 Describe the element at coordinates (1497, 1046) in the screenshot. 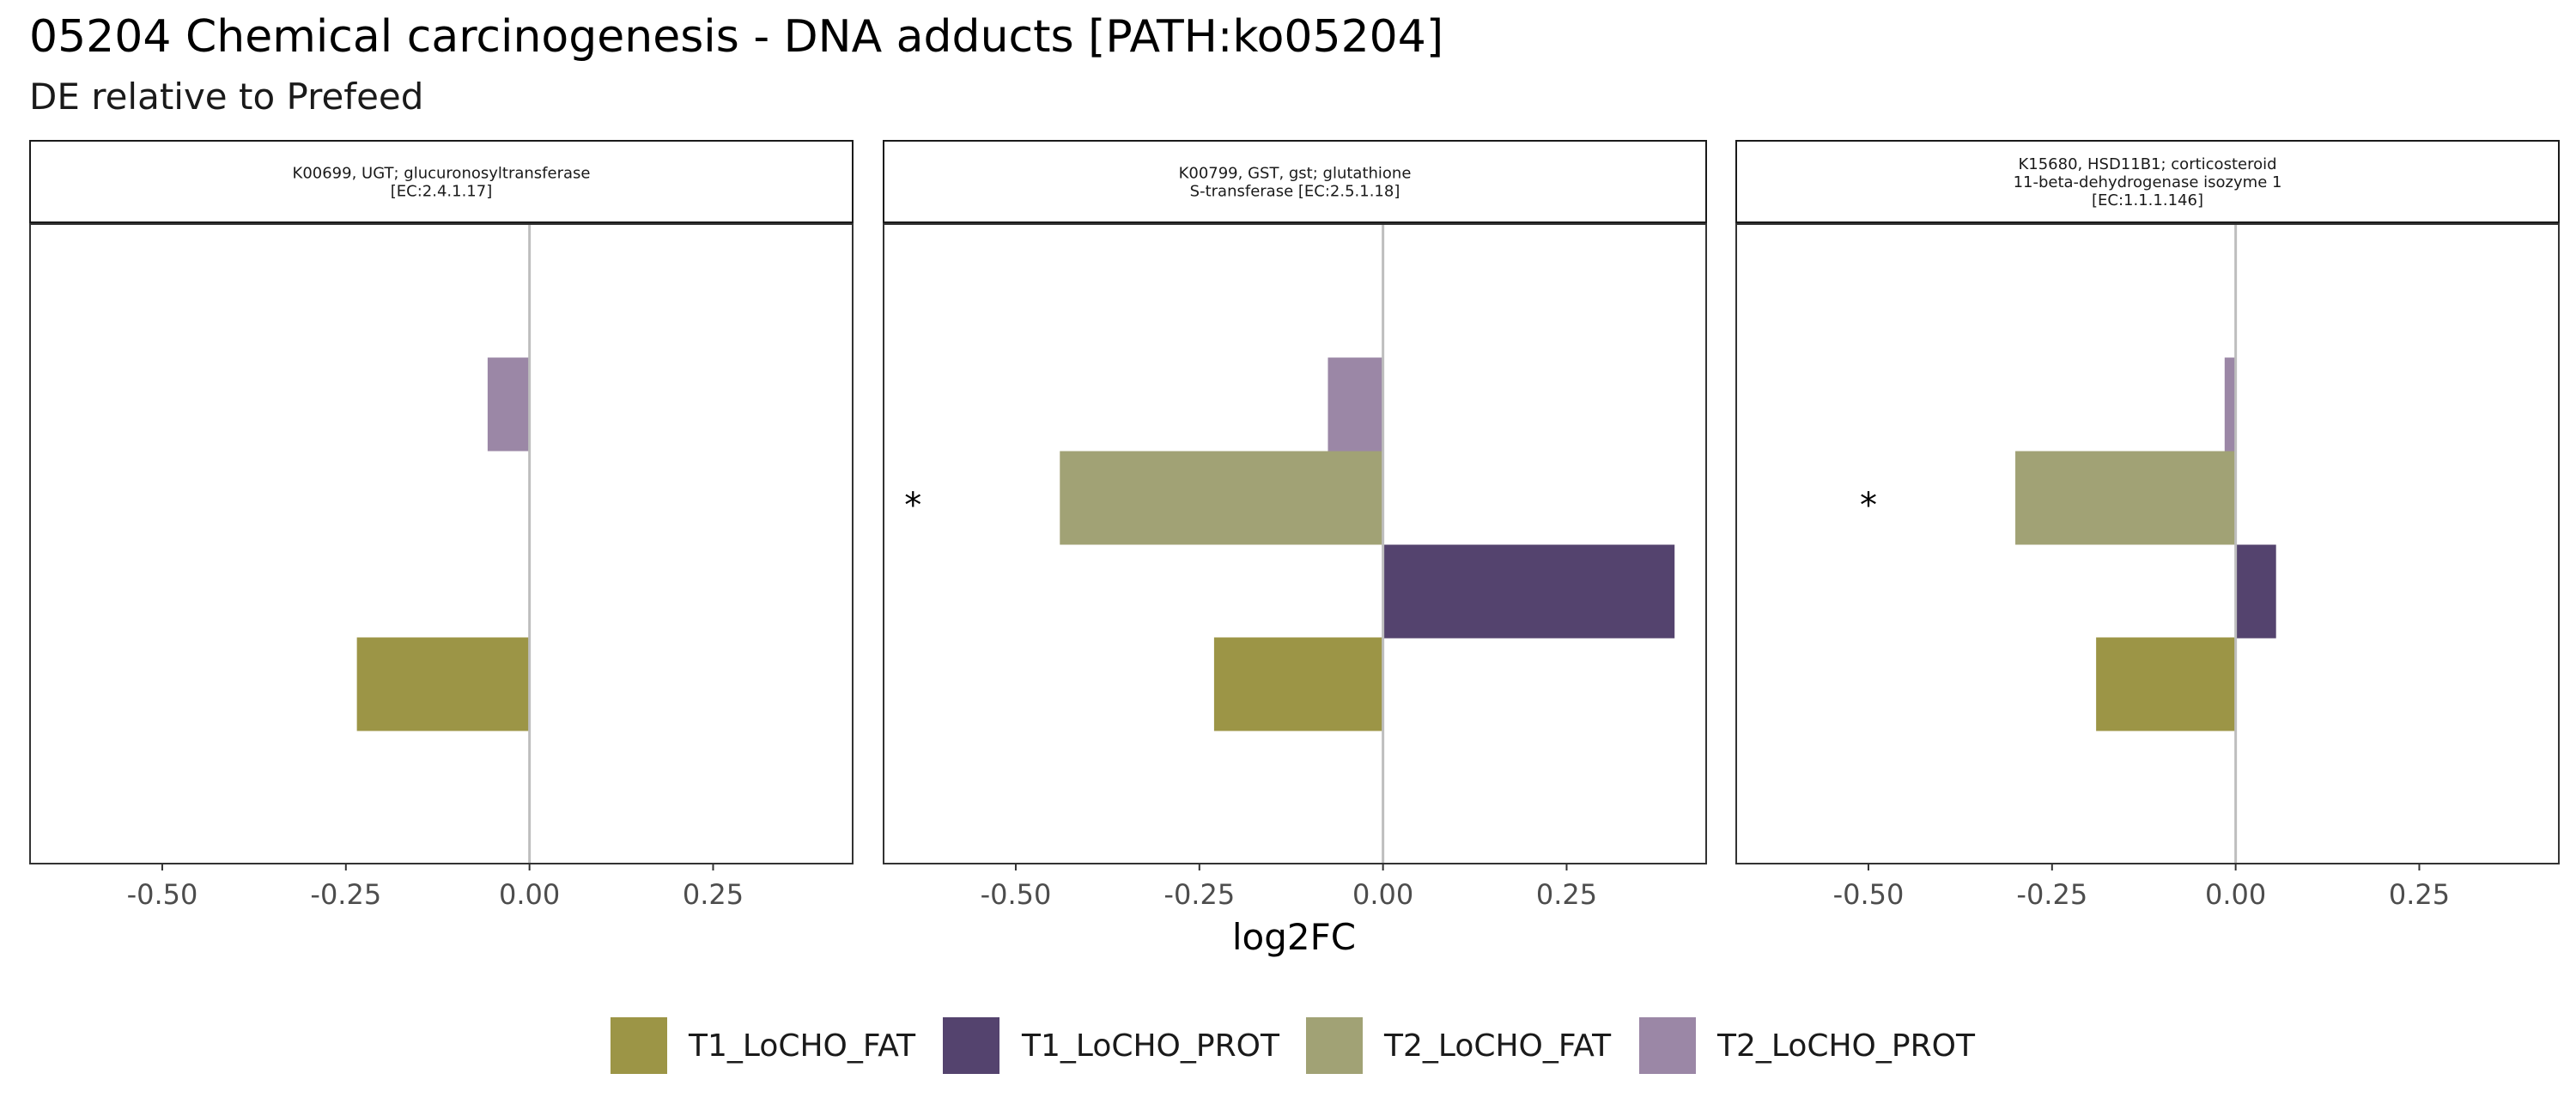

I see `legend-label: T2_LoCHO_FAT` at that location.